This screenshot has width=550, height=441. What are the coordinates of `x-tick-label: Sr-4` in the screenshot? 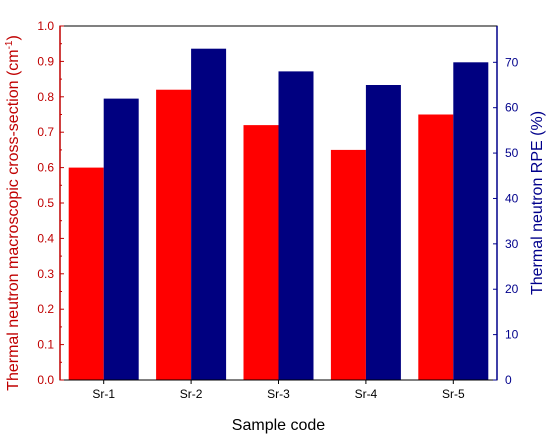 It's located at (366, 394).